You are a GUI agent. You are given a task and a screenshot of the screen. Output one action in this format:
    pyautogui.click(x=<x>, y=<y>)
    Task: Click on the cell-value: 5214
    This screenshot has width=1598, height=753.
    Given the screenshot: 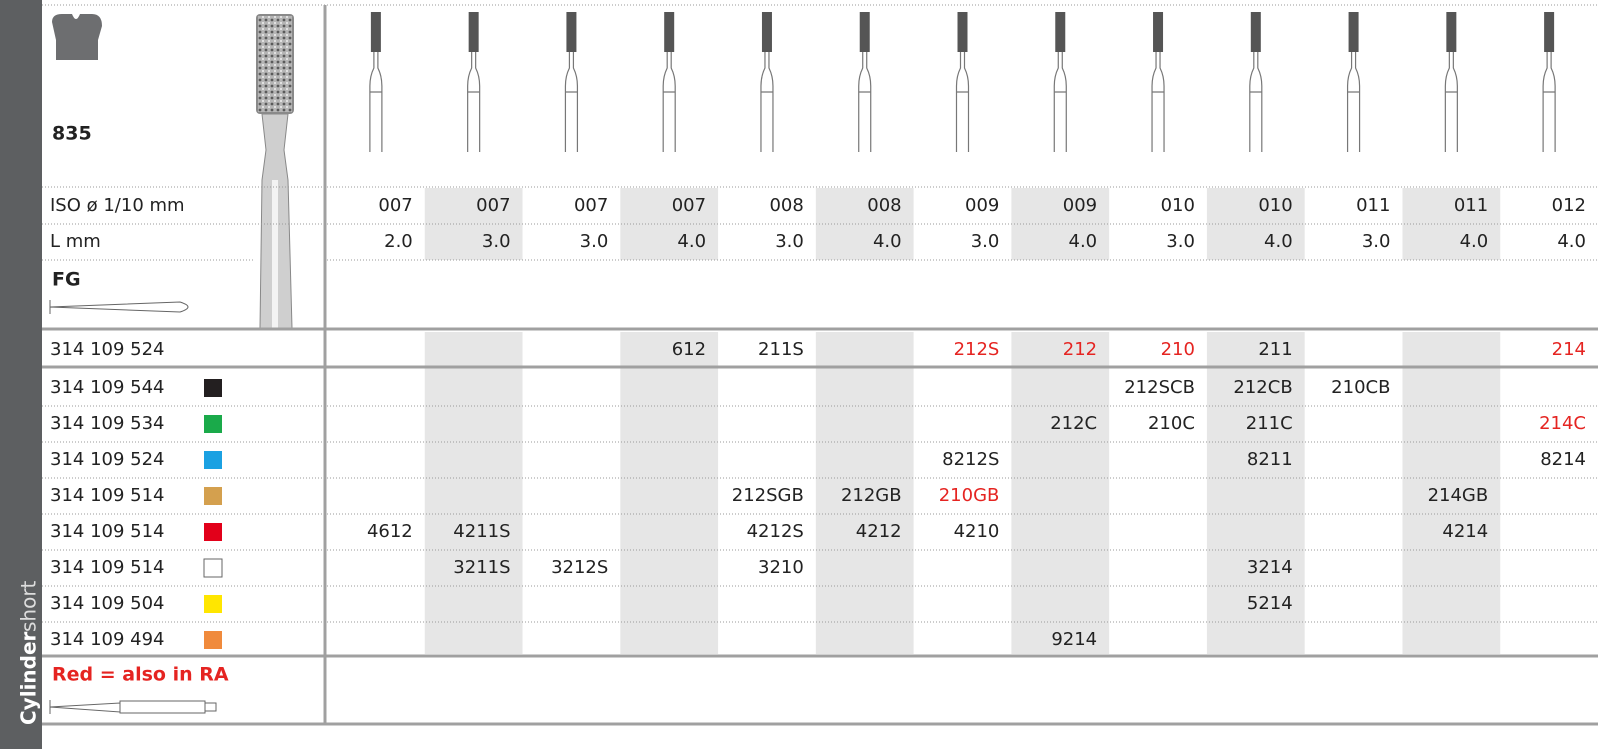 What is the action you would take?
    pyautogui.click(x=1270, y=603)
    